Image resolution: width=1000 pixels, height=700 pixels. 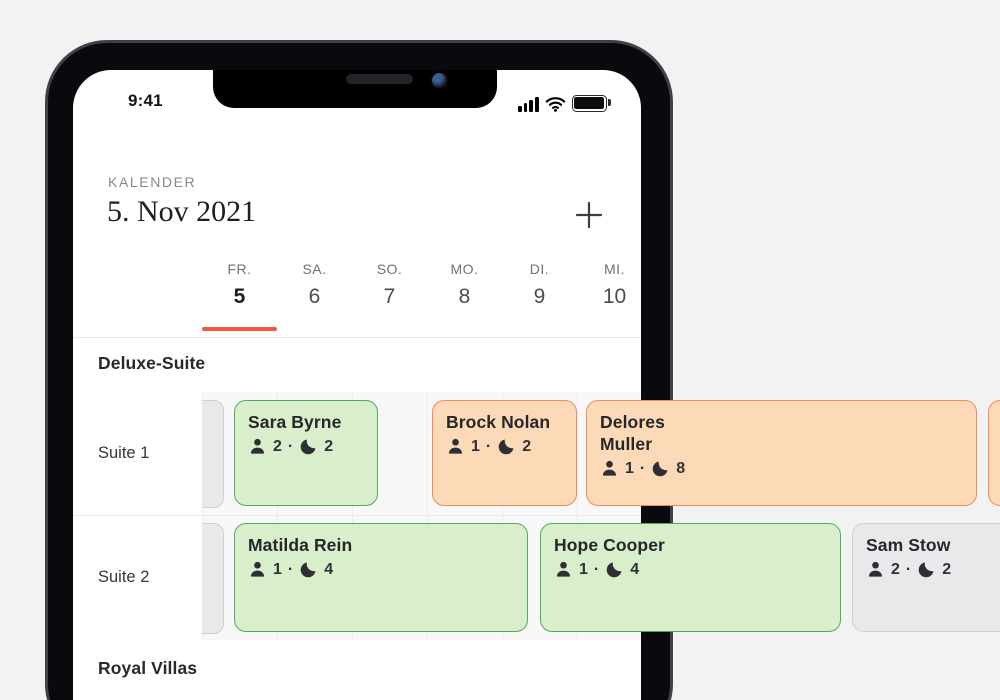 I want to click on add-booking-button, so click(x=589, y=215).